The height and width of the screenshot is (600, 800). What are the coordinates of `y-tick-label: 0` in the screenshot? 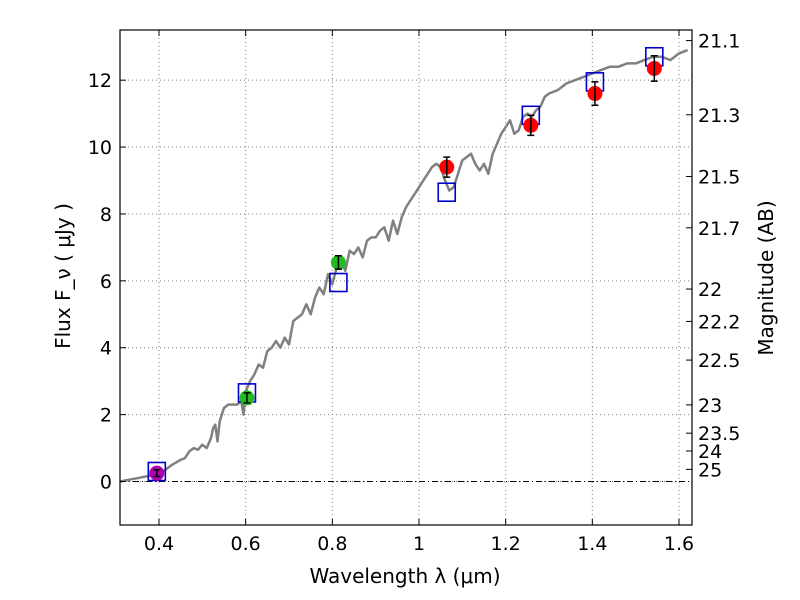 It's located at (106, 483).